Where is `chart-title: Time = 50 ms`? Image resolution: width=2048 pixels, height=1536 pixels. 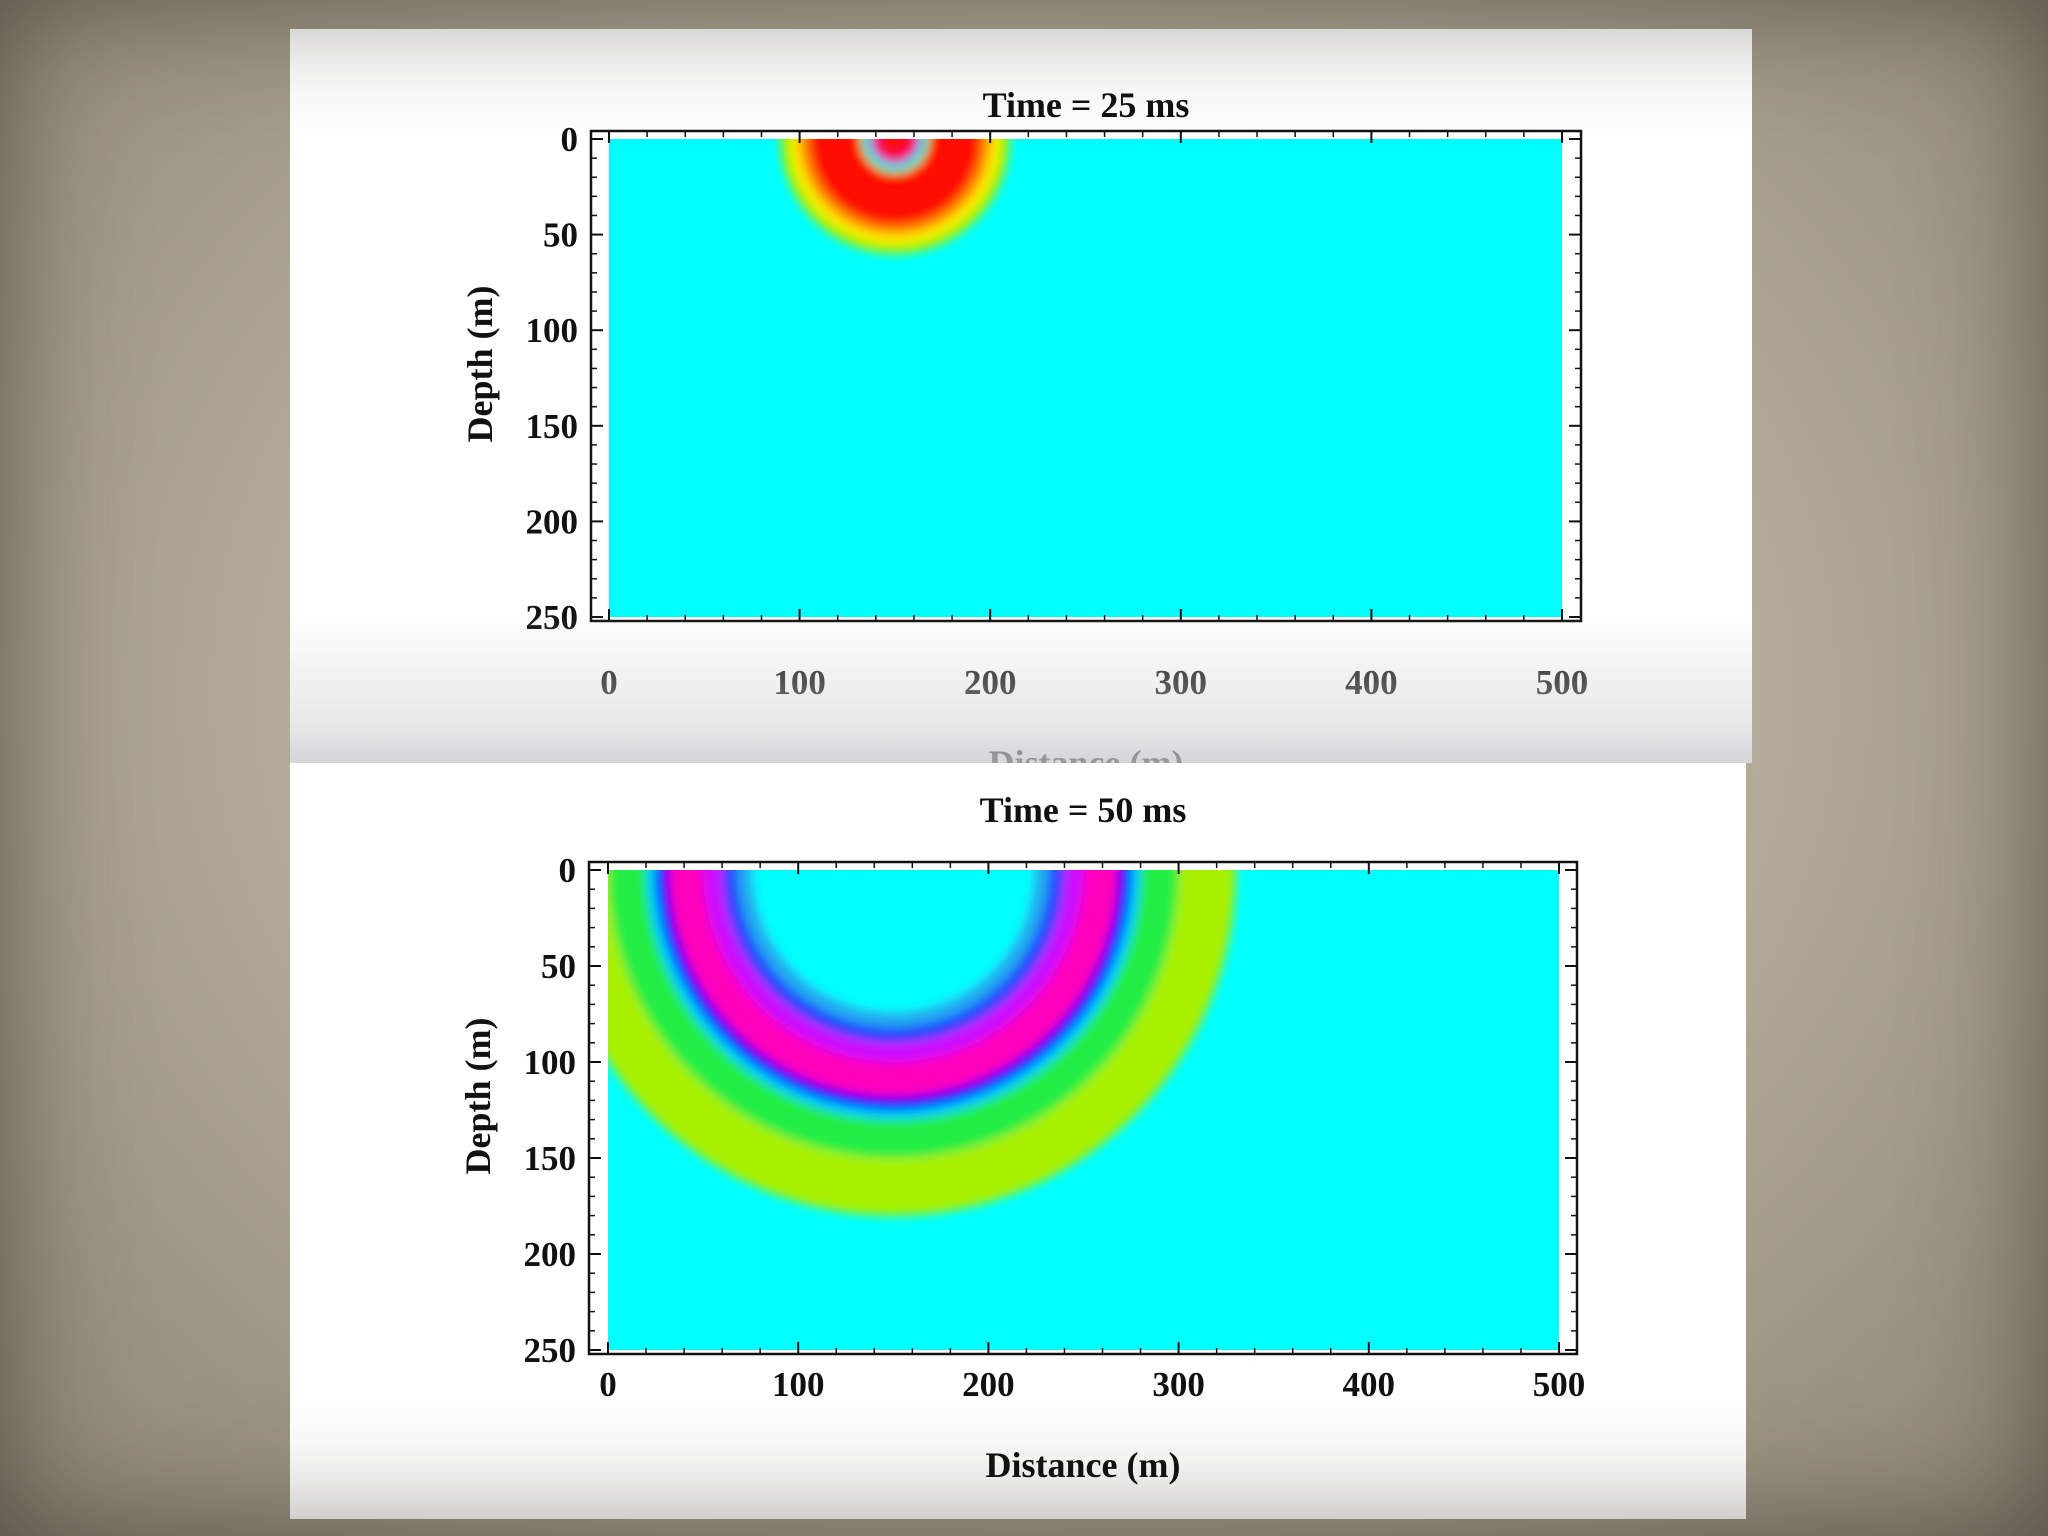 chart-title: Time = 50 ms is located at coordinates (1083, 810).